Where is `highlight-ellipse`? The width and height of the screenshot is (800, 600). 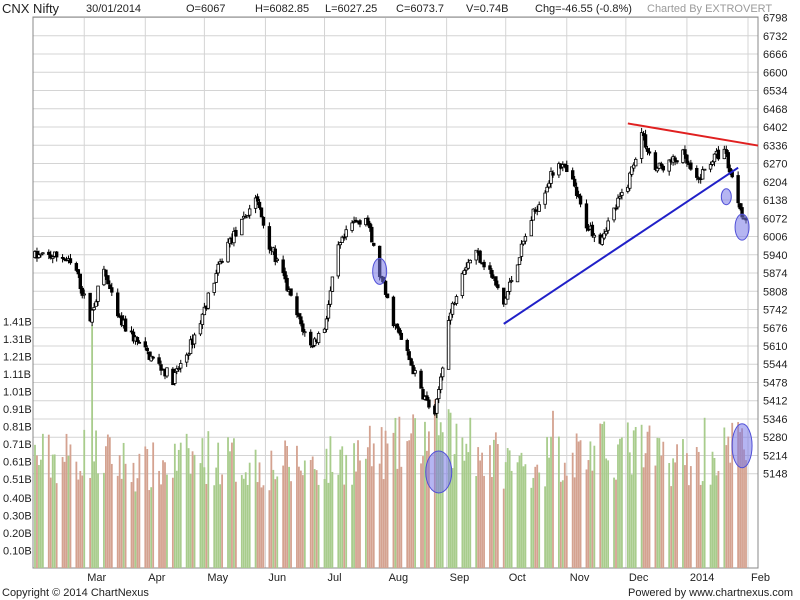
highlight-ellipse is located at coordinates (726, 197).